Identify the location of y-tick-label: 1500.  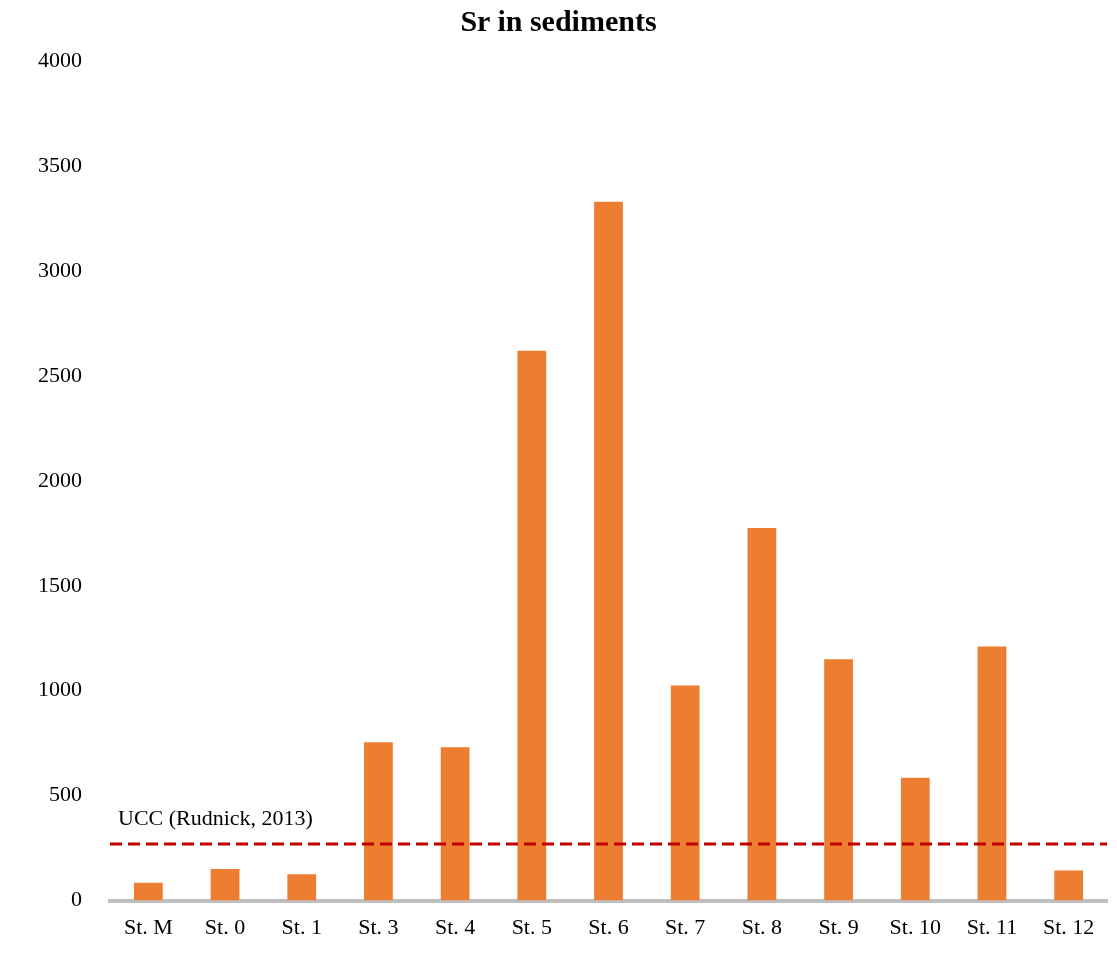
(60, 584).